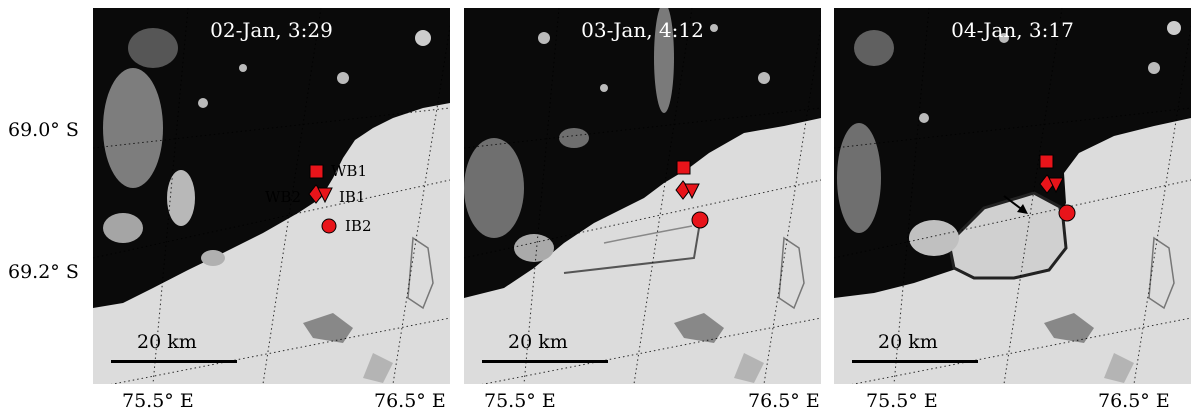 The width and height of the screenshot is (1192, 415). Describe the element at coordinates (1134, 401) in the screenshot. I see `lon-label-76-5-p3: 76.5° E` at that location.